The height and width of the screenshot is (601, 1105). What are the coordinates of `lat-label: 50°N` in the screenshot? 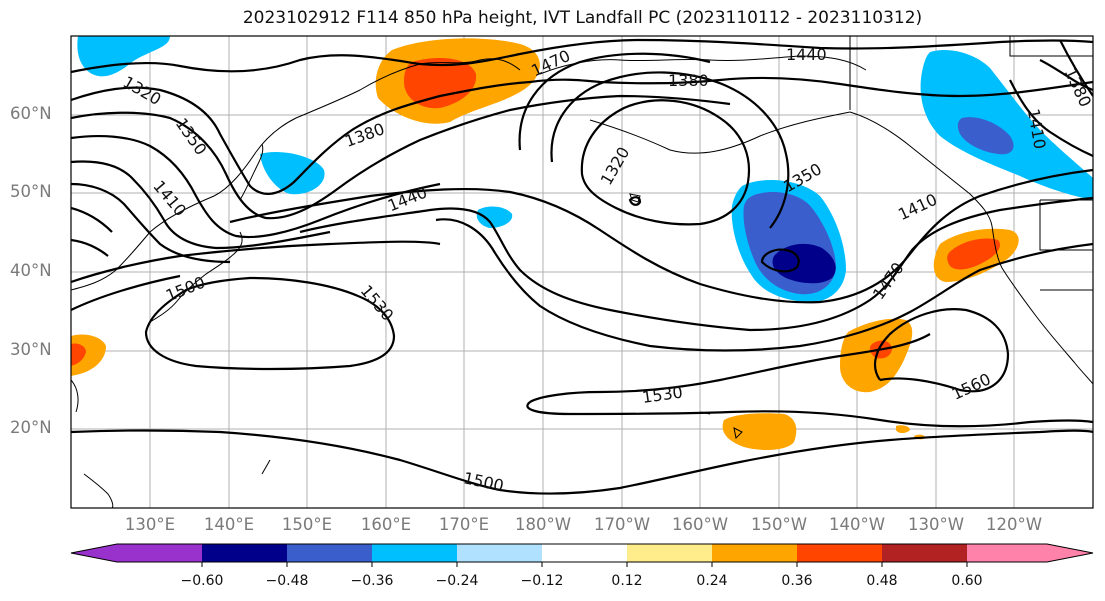 It's located at (31, 191).